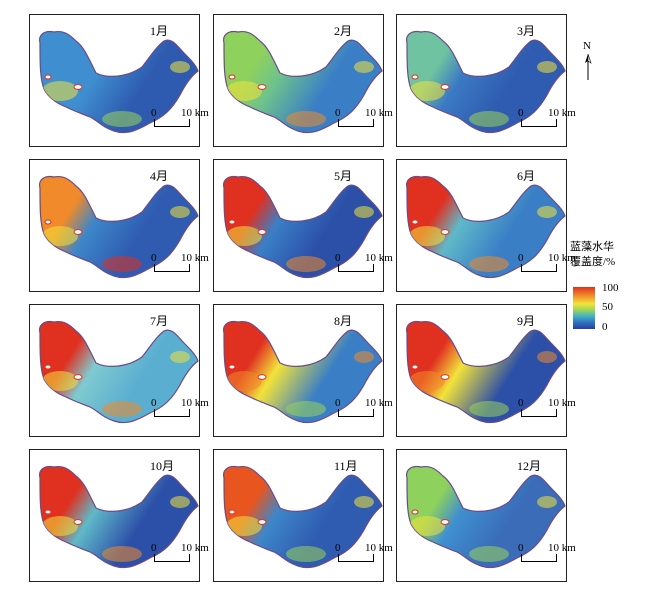 Image resolution: width=647 pixels, height=591 pixels. I want to click on map-panel-2: 2月 0 10 km, so click(303, 80).